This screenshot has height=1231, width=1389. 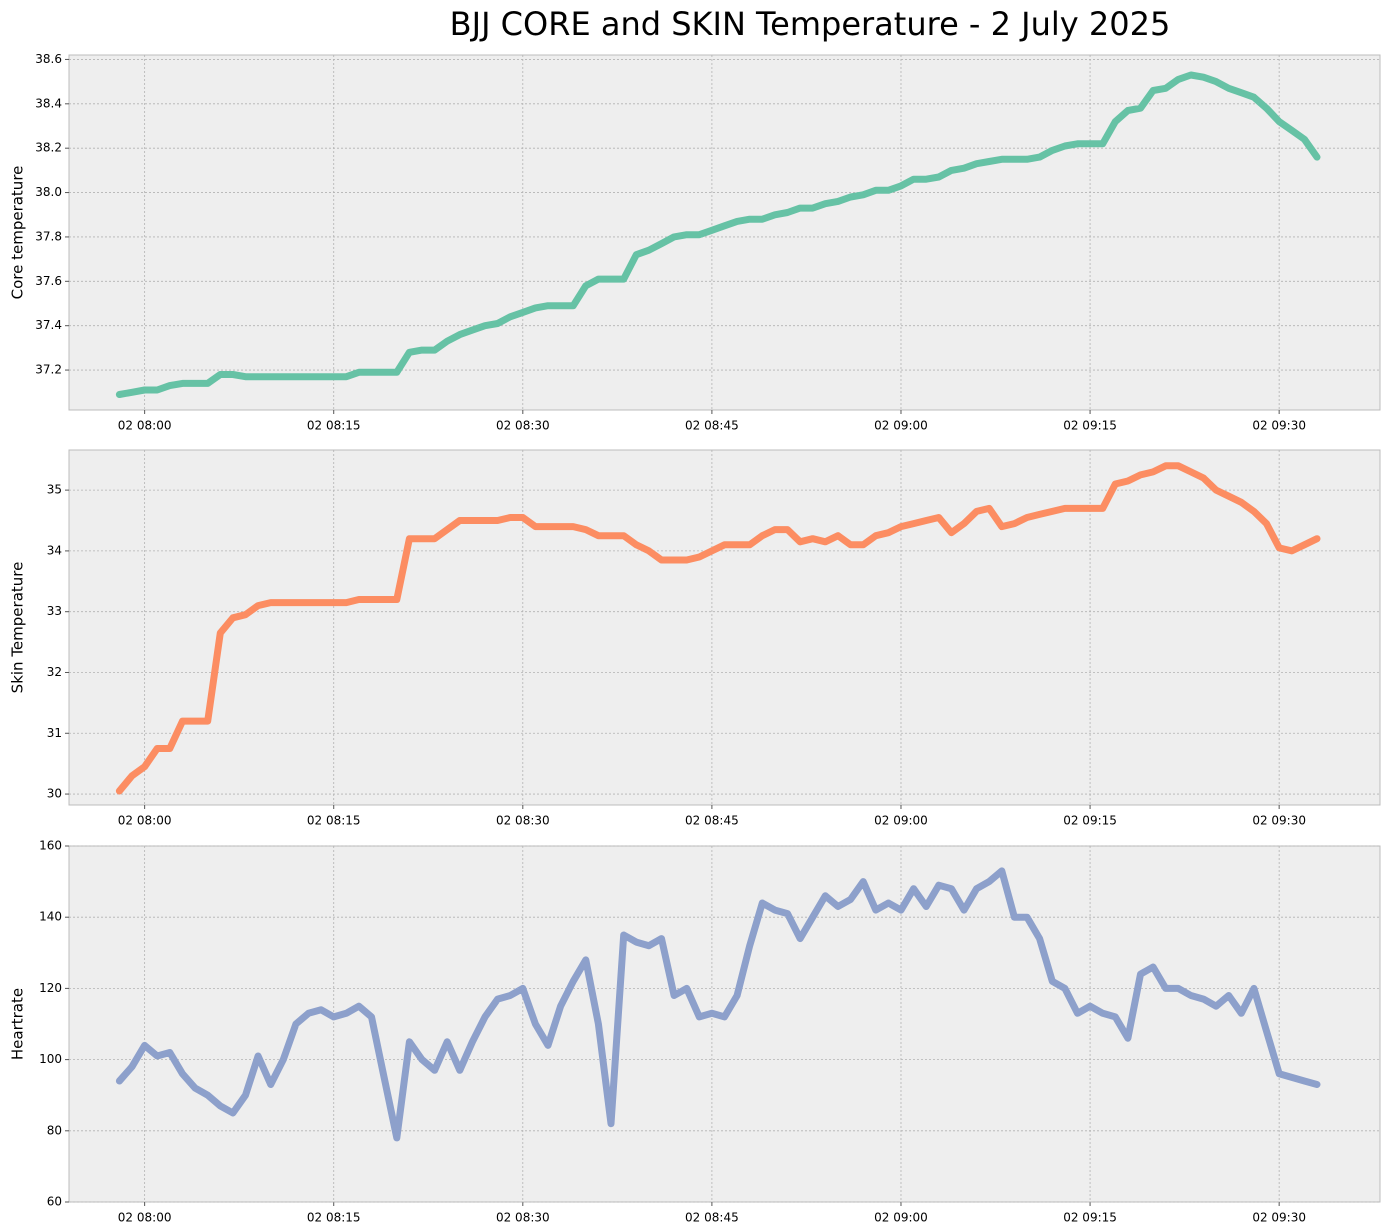 What do you see at coordinates (50, 917) in the screenshot?
I see `y-tick-label: 140` at bounding box center [50, 917].